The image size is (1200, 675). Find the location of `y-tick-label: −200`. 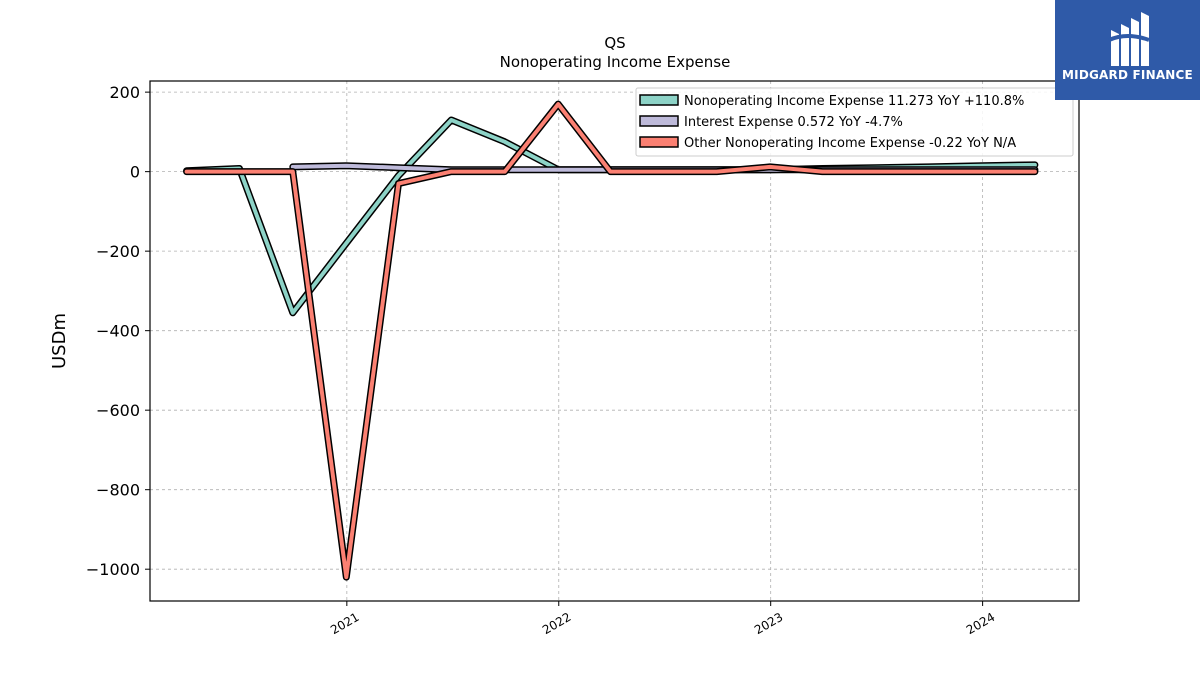

y-tick-label: −200 is located at coordinates (118, 251).